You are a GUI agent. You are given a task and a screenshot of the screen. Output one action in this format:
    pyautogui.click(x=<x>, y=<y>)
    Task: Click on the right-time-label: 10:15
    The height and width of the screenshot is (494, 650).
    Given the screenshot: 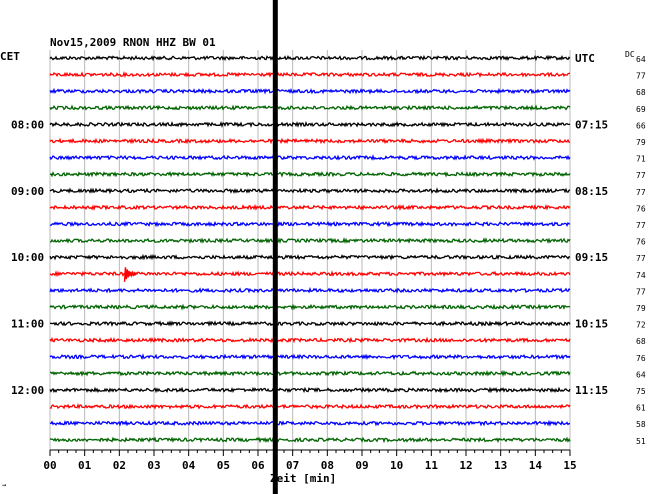 What is the action you would take?
    pyautogui.click(x=591, y=324)
    